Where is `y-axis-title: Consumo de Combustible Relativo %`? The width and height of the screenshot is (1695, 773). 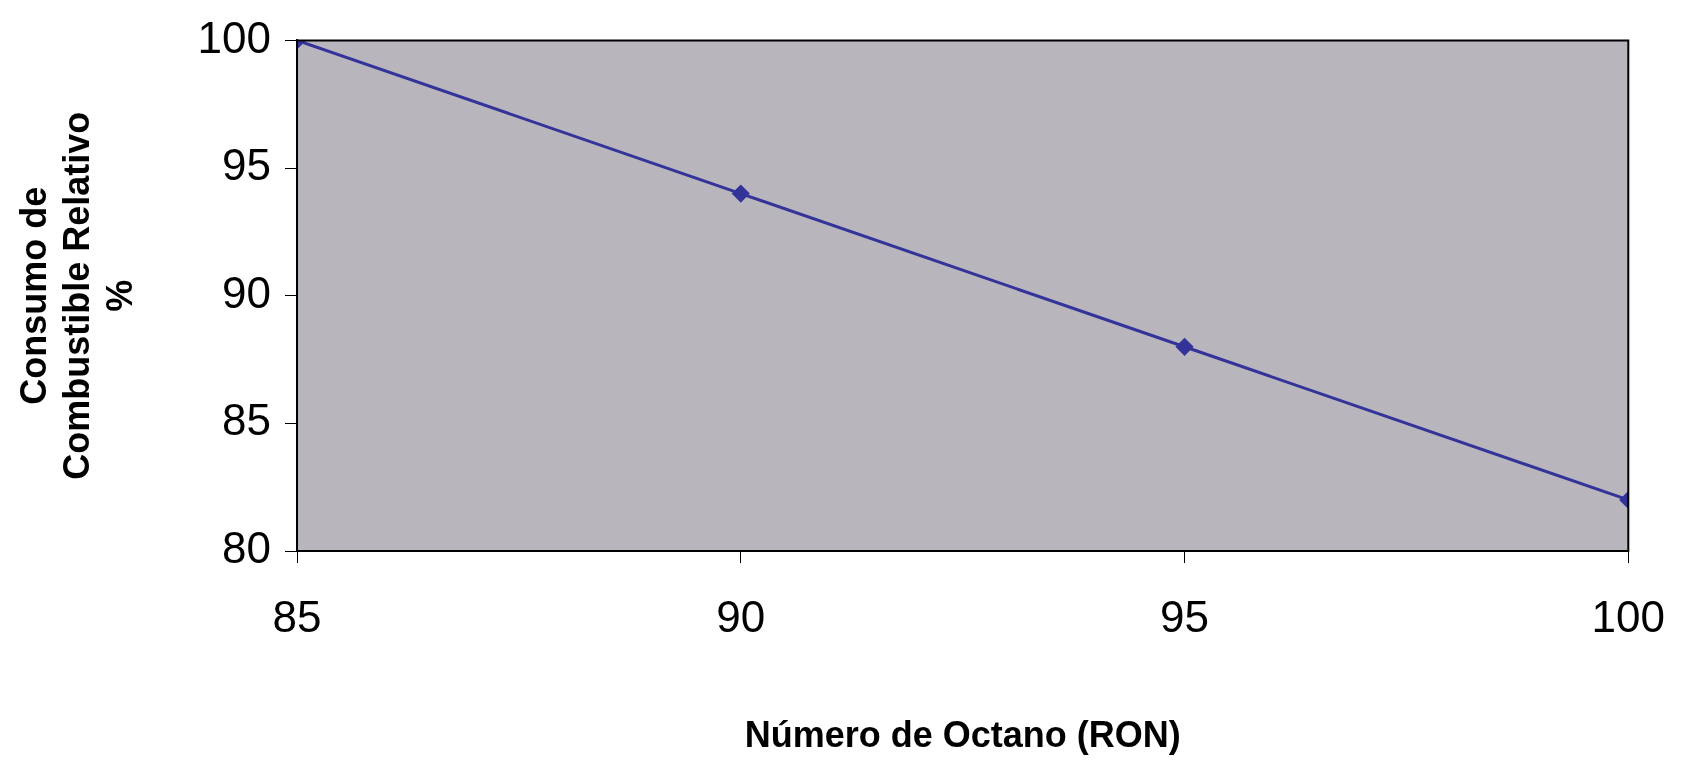 y-axis-title: Consumo de Combustible Relativo % is located at coordinates (76, 295).